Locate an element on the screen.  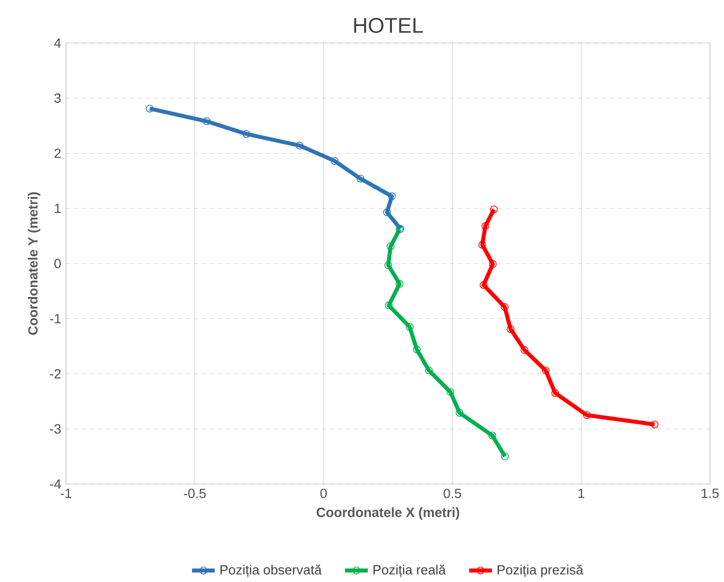
x-axis-title: Coordonatele X (metri) is located at coordinates (388, 513).